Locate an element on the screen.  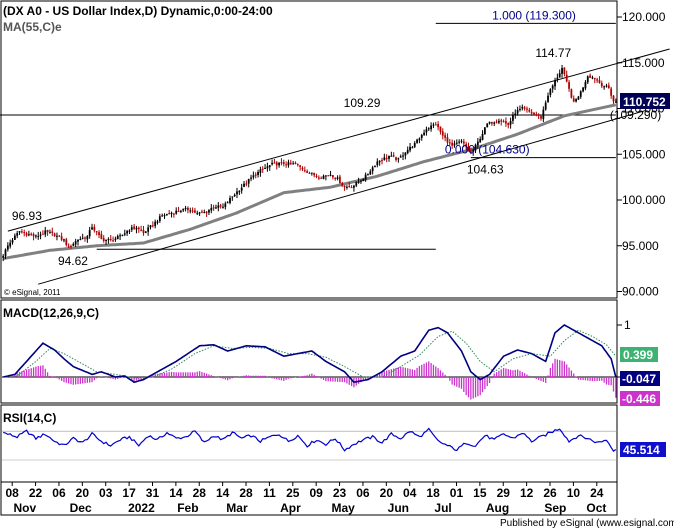
x-day-label: 06 is located at coordinates (59, 493).